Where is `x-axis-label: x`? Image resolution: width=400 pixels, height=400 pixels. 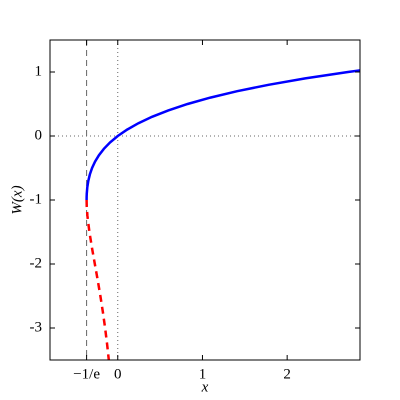 x-axis-label: x is located at coordinates (205, 387).